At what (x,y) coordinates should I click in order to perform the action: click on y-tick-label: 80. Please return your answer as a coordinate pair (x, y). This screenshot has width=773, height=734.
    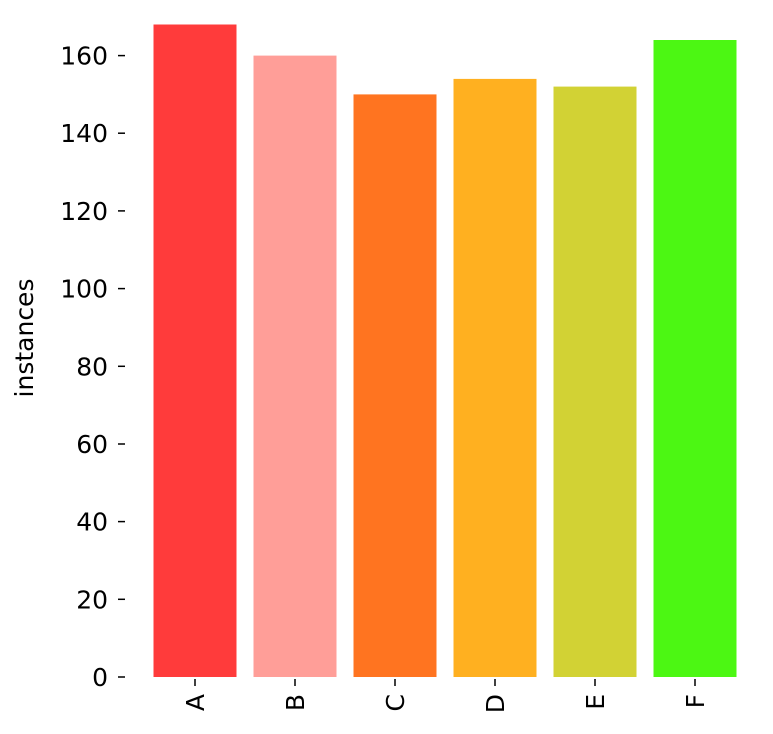
    Looking at the image, I should click on (92, 366).